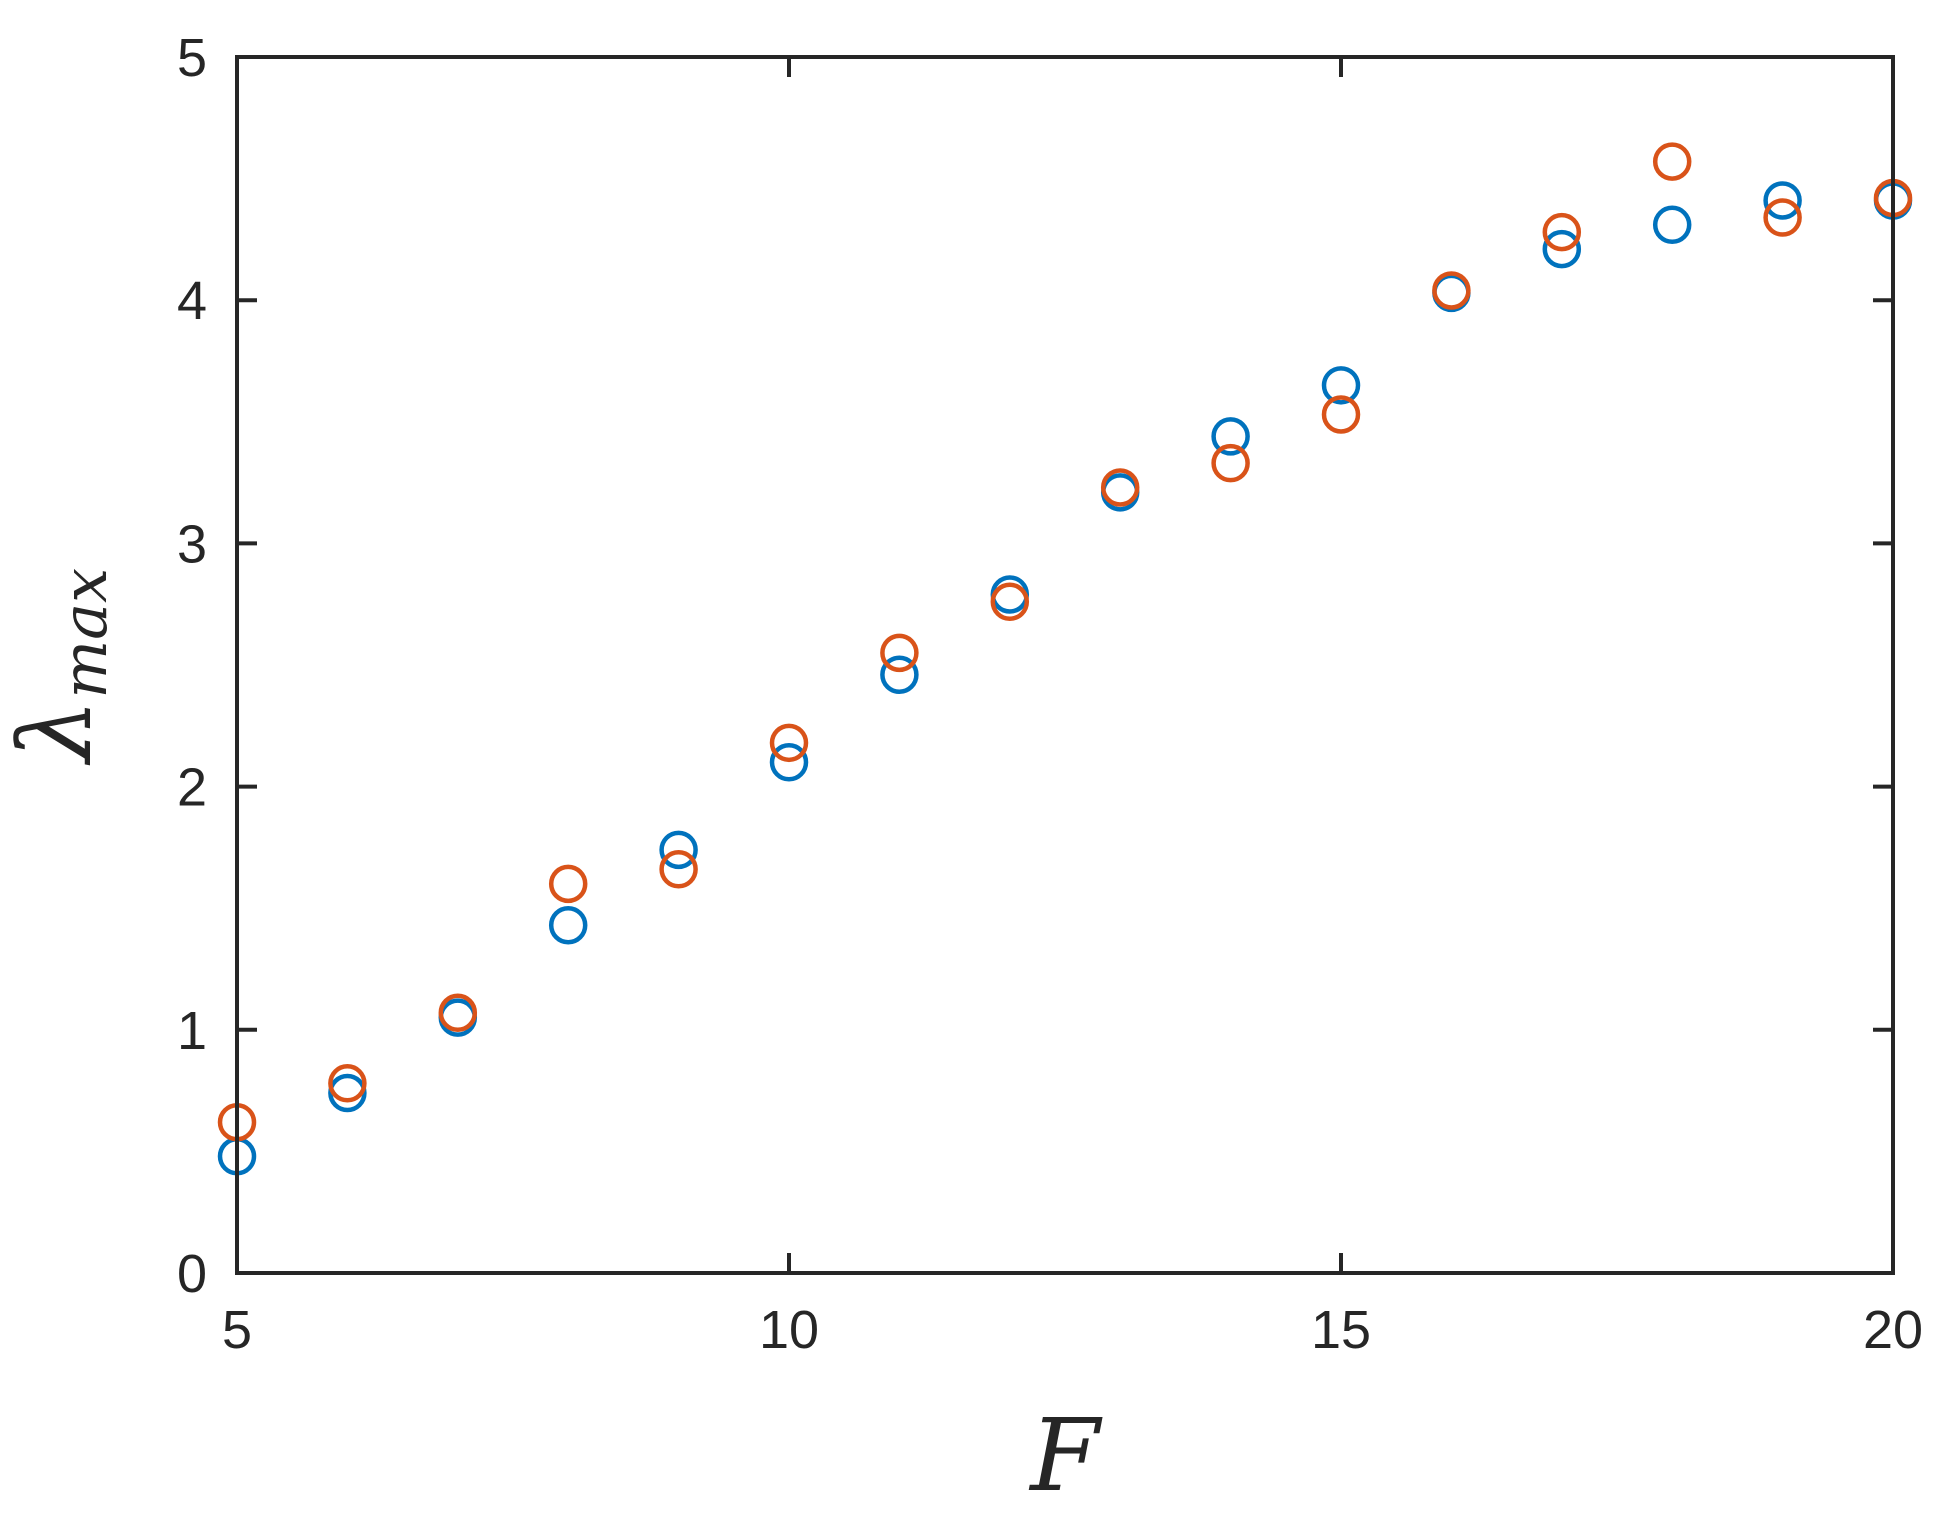 This screenshot has height=1513, width=1937. What do you see at coordinates (1065, 1455) in the screenshot?
I see `x-axis-label: F` at bounding box center [1065, 1455].